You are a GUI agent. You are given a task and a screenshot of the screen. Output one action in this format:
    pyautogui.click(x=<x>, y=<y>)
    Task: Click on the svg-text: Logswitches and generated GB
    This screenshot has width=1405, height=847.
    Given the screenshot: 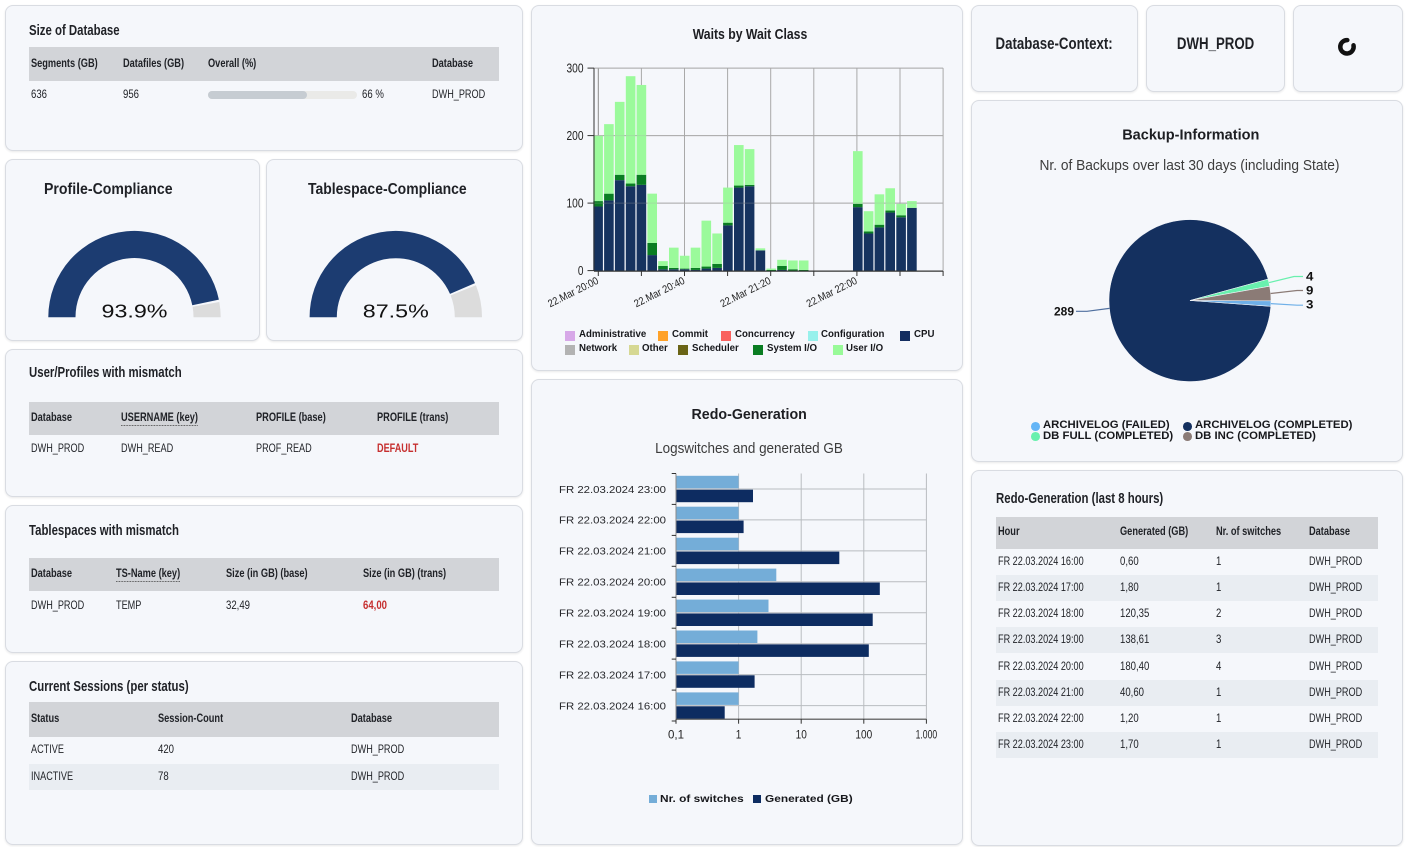 What is the action you would take?
    pyautogui.click(x=749, y=449)
    